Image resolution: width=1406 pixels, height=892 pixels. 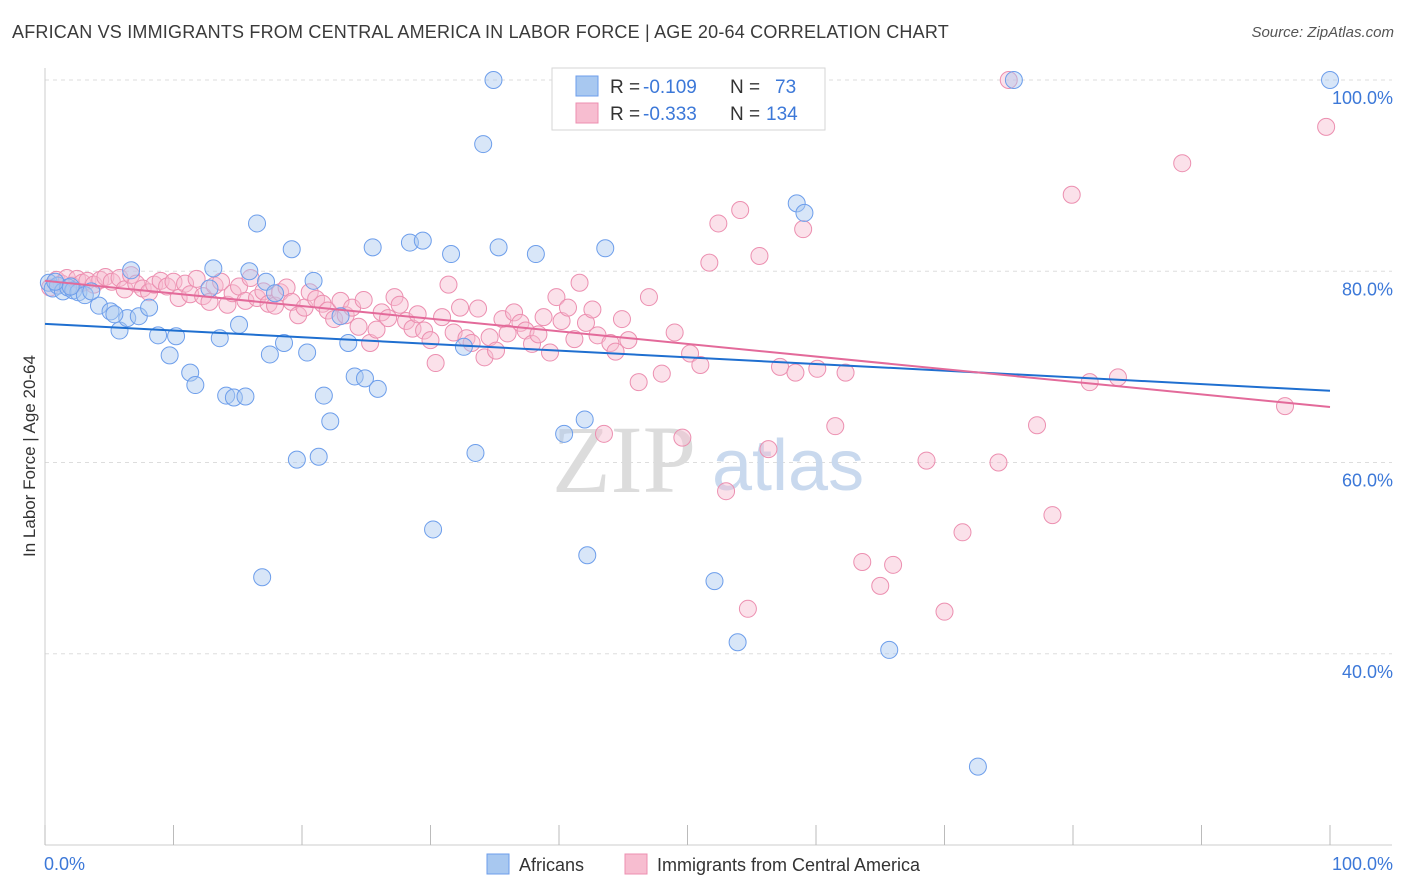 I want to click on y-axis-title: In Labor Force | Age 20-64, so click(x=29, y=456).